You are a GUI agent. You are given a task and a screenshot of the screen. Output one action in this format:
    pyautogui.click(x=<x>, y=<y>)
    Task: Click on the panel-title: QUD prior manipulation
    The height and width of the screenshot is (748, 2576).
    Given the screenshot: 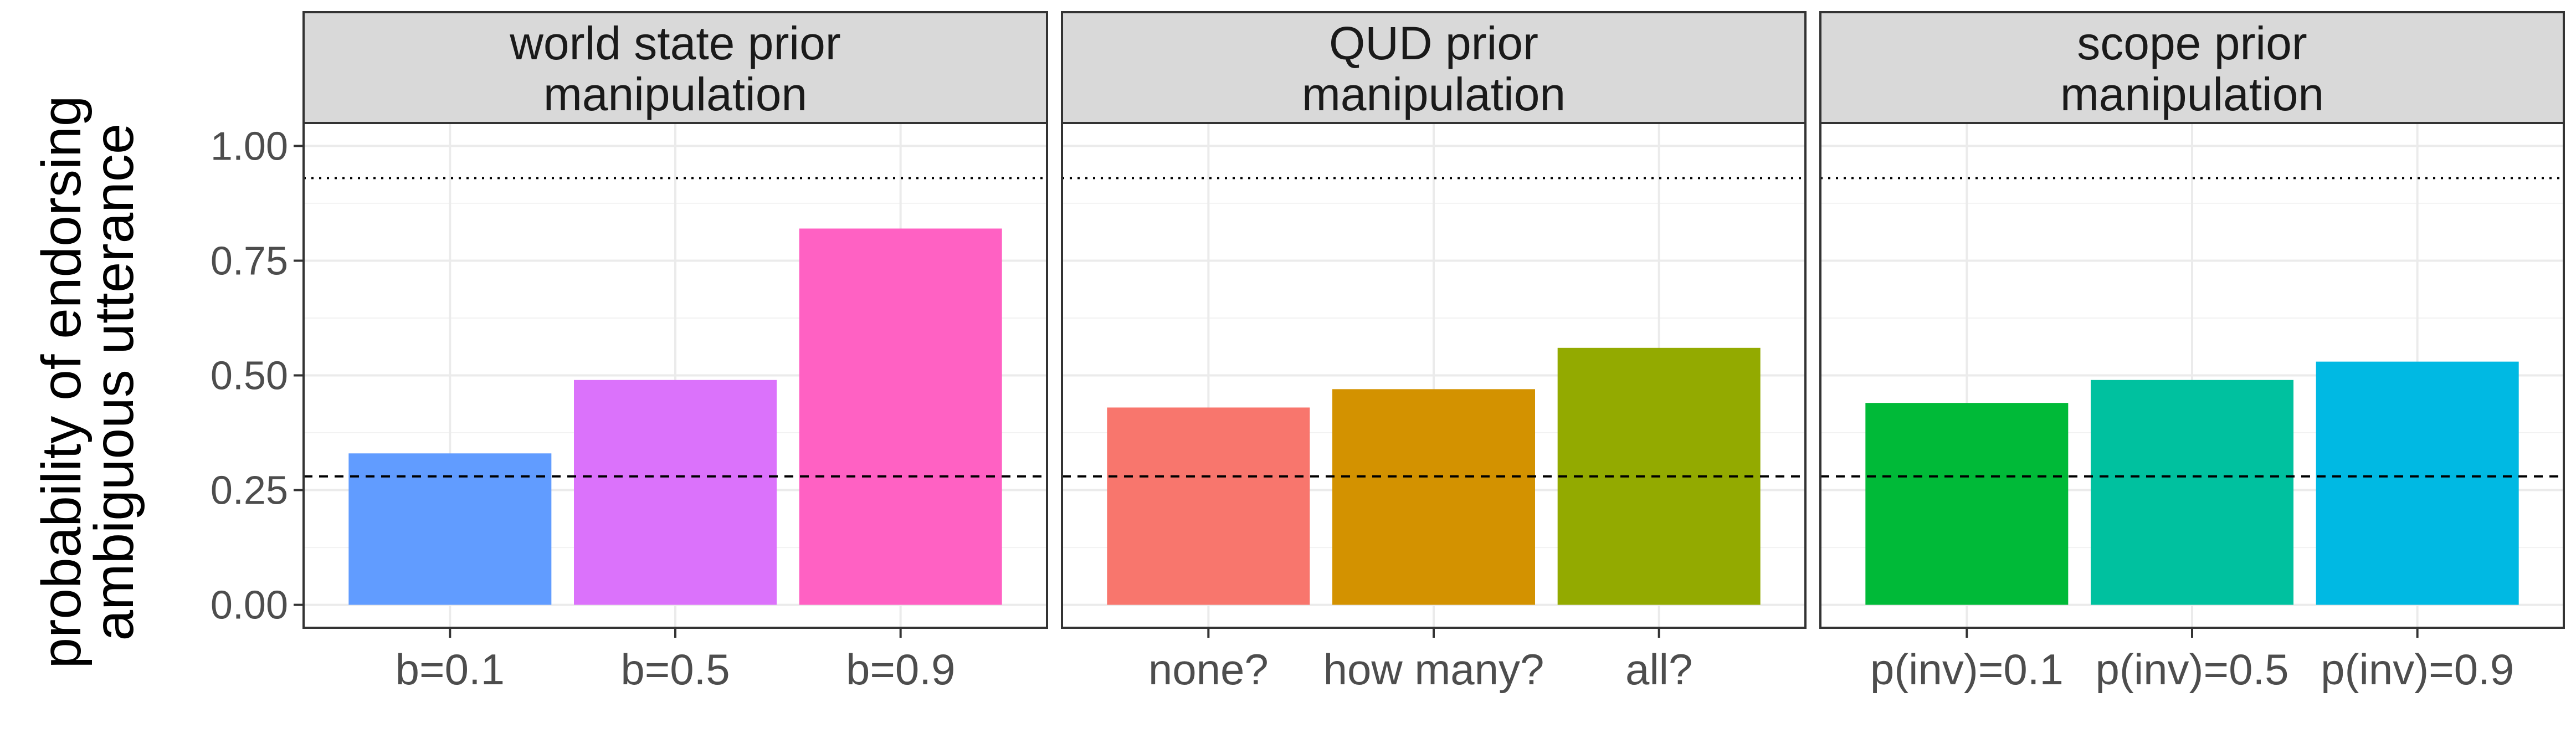 What is the action you would take?
    pyautogui.click(x=1434, y=68)
    